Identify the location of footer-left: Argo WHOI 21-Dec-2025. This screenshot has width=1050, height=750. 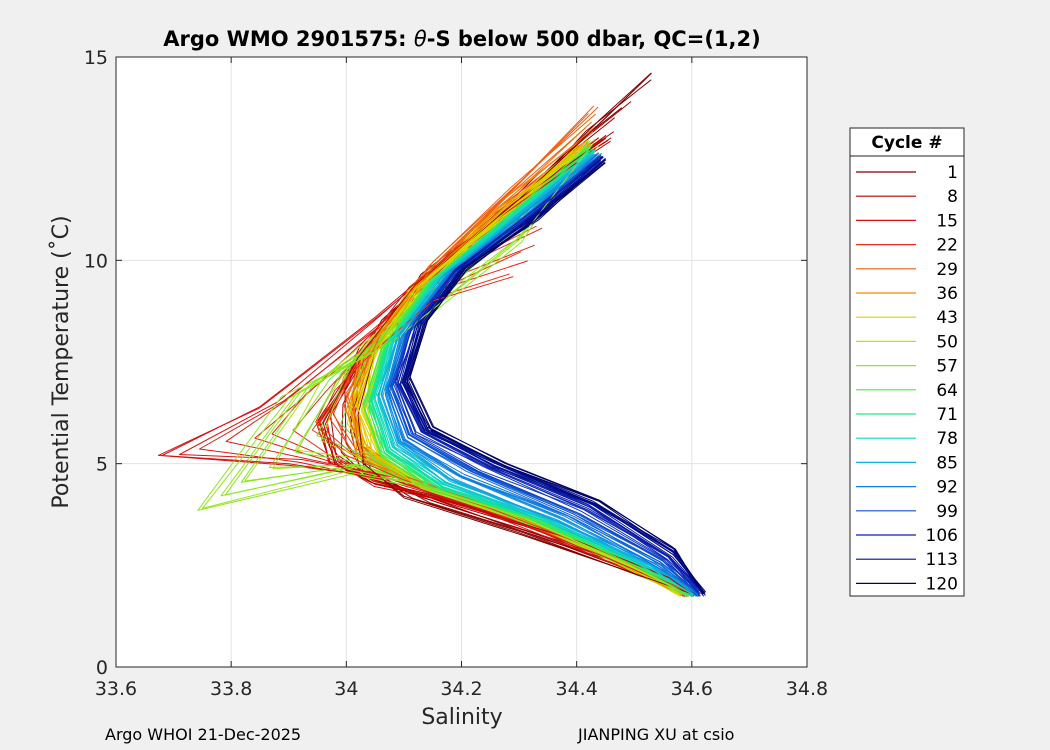
(203, 734).